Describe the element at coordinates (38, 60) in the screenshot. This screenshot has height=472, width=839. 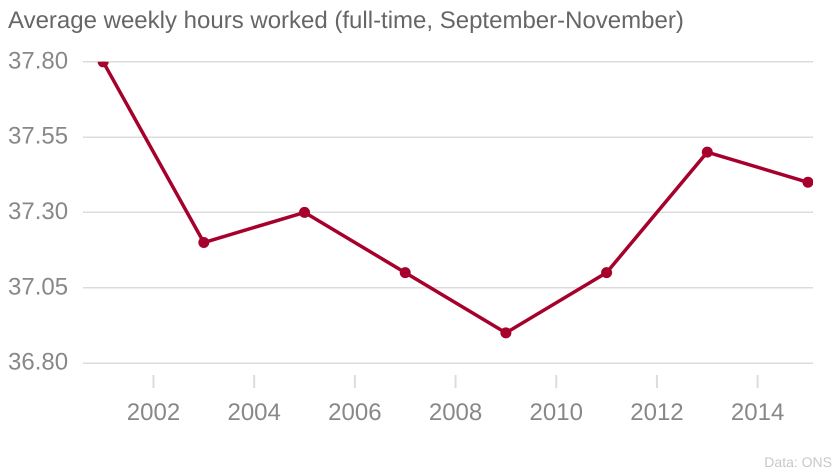
I see `y-tick-label: 37.80` at that location.